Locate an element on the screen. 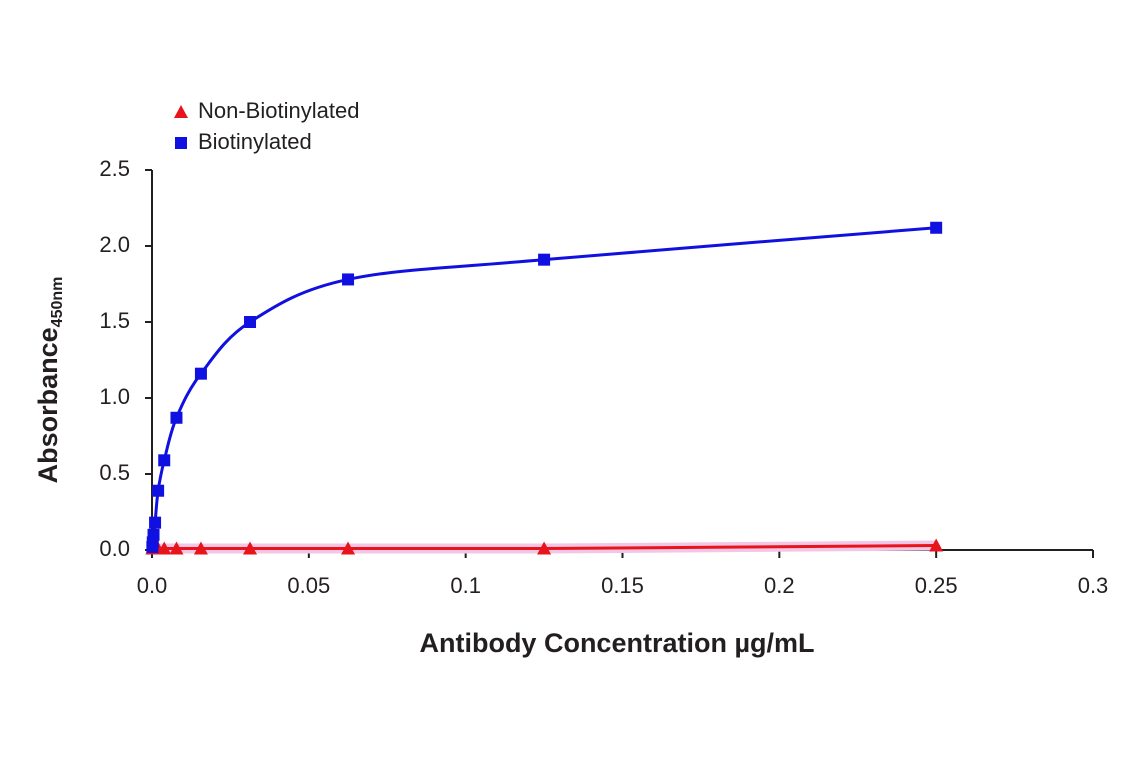 Image resolution: width=1141 pixels, height=773 pixels. y-tick-label: 0.0 is located at coordinates (114, 548).